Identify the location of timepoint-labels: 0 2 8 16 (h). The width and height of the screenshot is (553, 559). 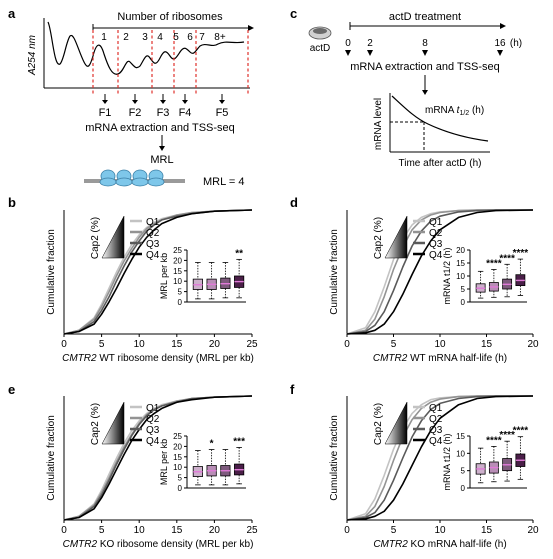
(433, 43).